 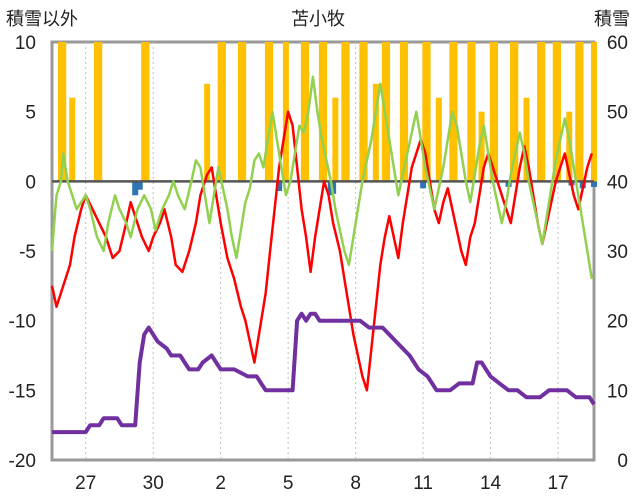 I want to click on x-tick-label: 8, so click(x=355, y=483).